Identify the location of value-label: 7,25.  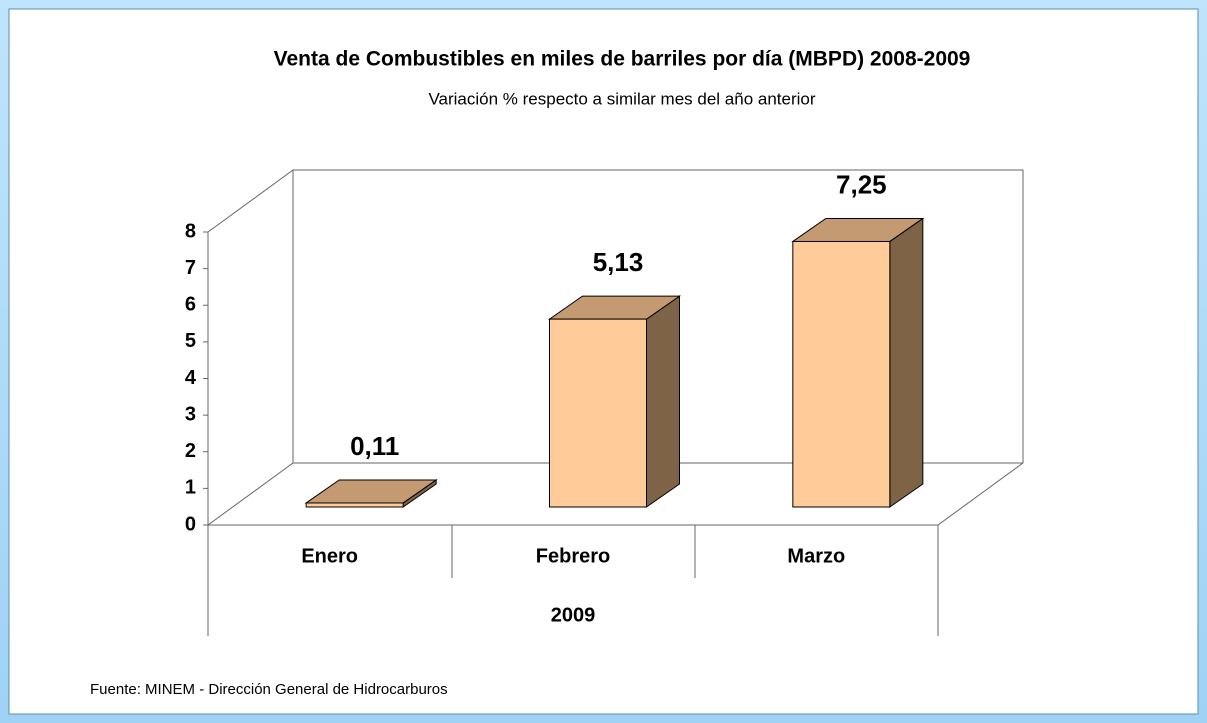
(861, 184).